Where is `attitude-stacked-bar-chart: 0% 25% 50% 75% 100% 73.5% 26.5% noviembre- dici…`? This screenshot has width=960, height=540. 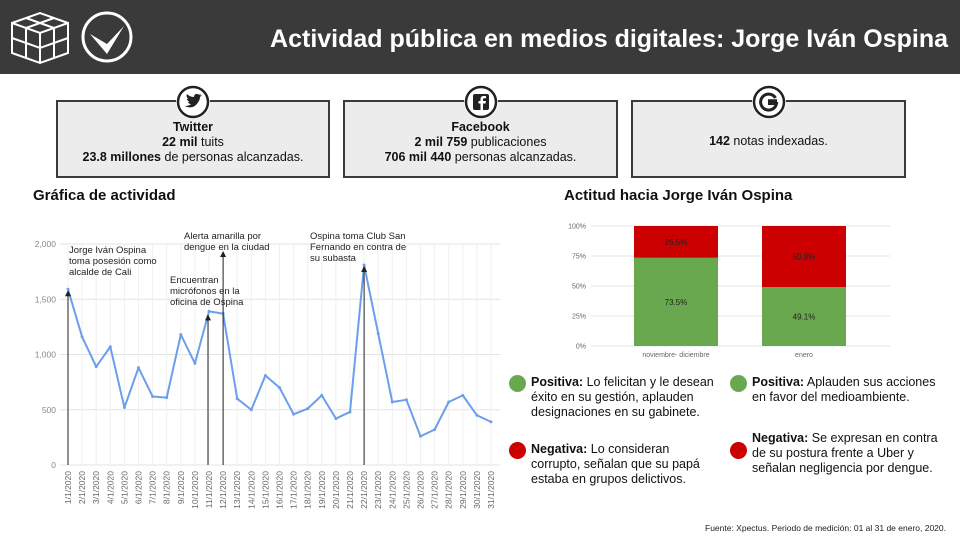
attitude-stacked-bar-chart: 0% 25% 50% 75% 100% 73.5% 26.5% noviembre- dici… is located at coordinates (729, 291).